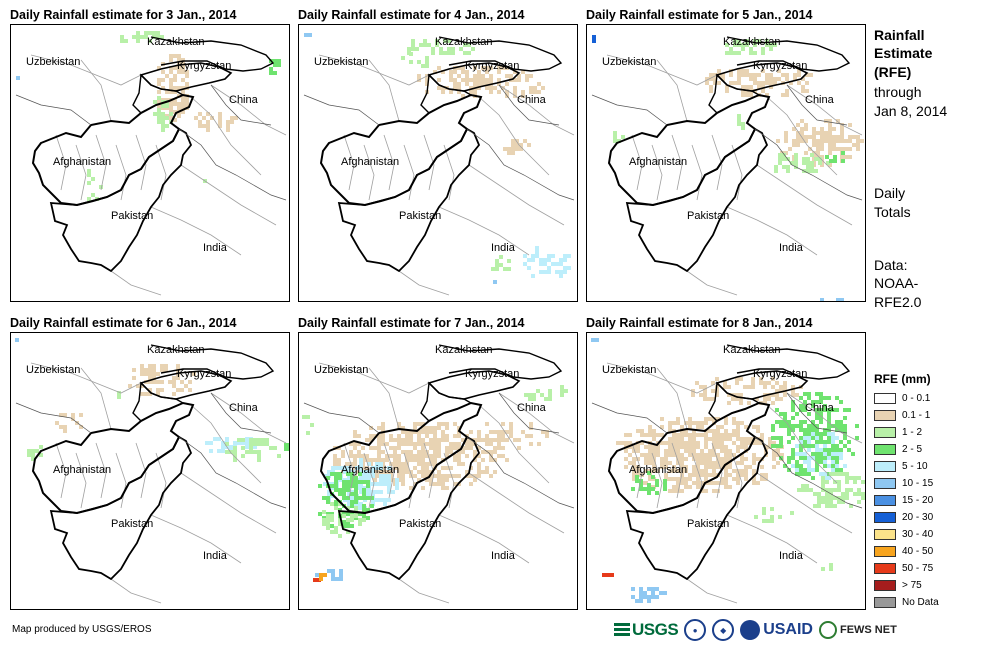  Describe the element at coordinates (808, 472) in the screenshot. I see `neighbor-border` at that location.